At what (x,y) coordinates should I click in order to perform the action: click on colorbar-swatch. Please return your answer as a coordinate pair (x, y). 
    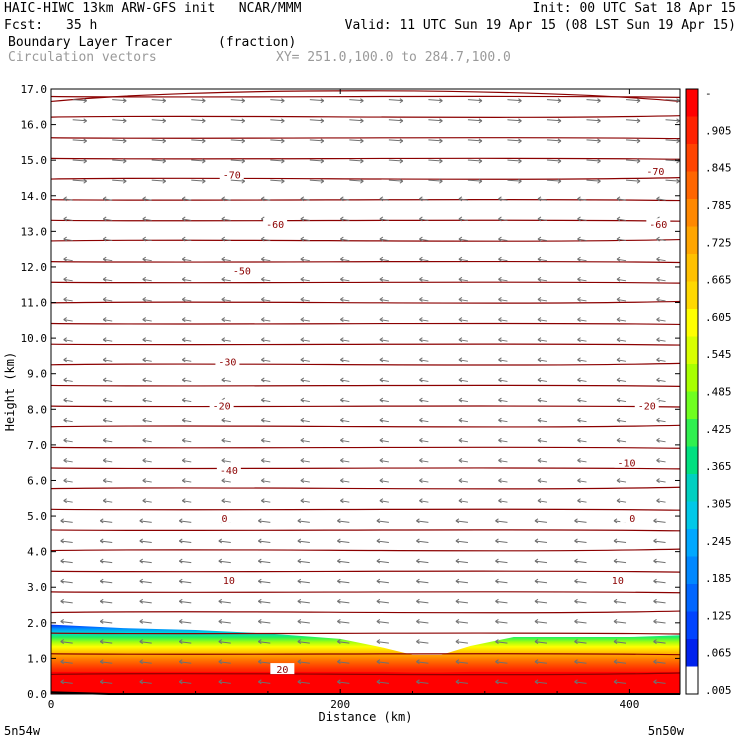
    Looking at the image, I should click on (692, 240).